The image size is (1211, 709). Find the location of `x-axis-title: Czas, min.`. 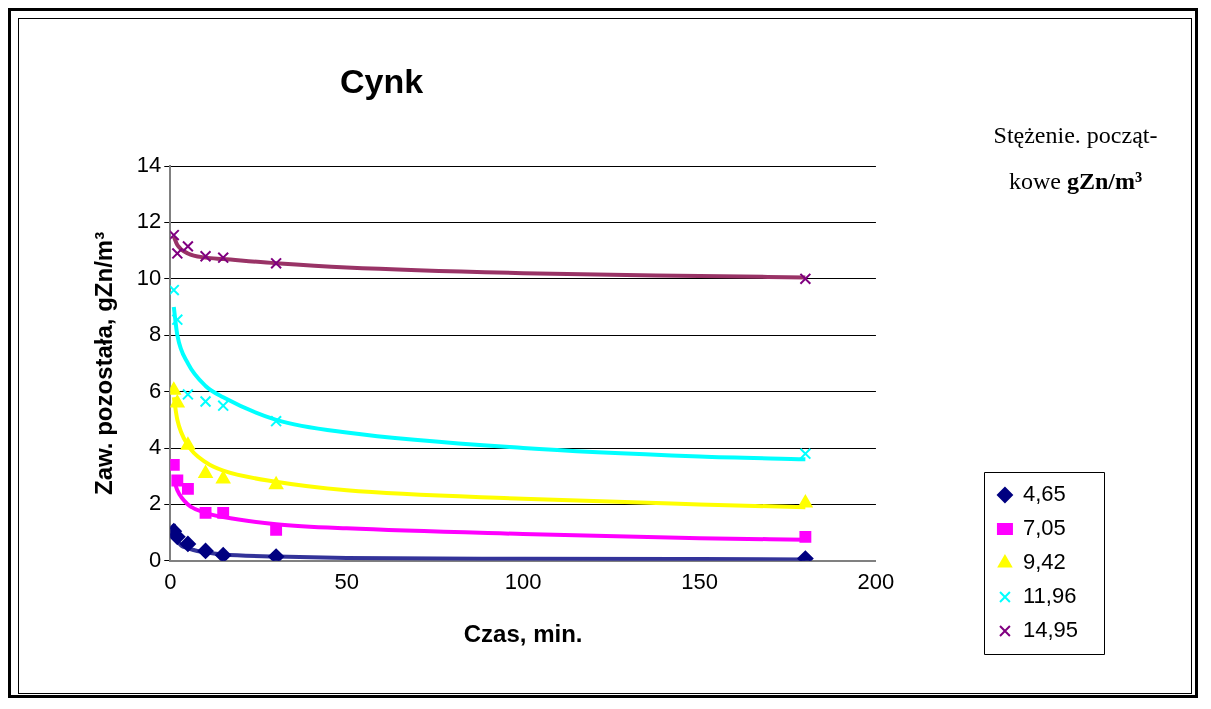

x-axis-title: Czas, min. is located at coordinates (523, 634).